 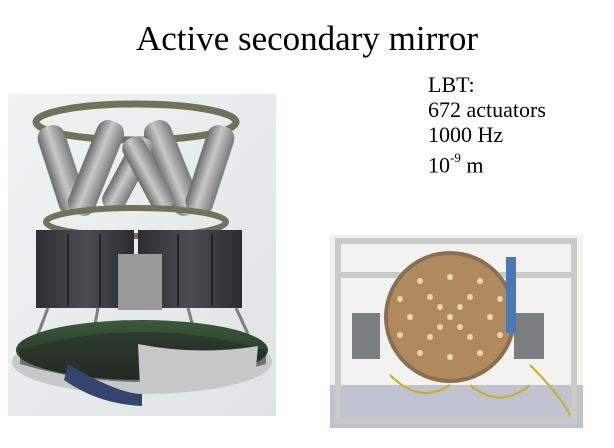 What do you see at coordinates (529, 336) in the screenshot?
I see `right-mount` at bounding box center [529, 336].